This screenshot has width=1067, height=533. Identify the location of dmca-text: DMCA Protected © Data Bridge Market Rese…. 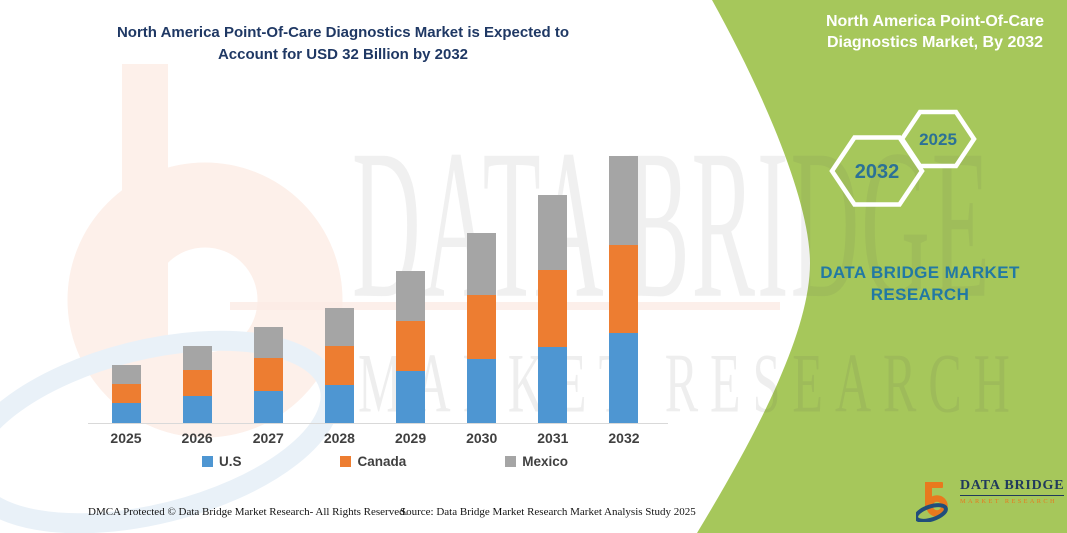
(248, 512).